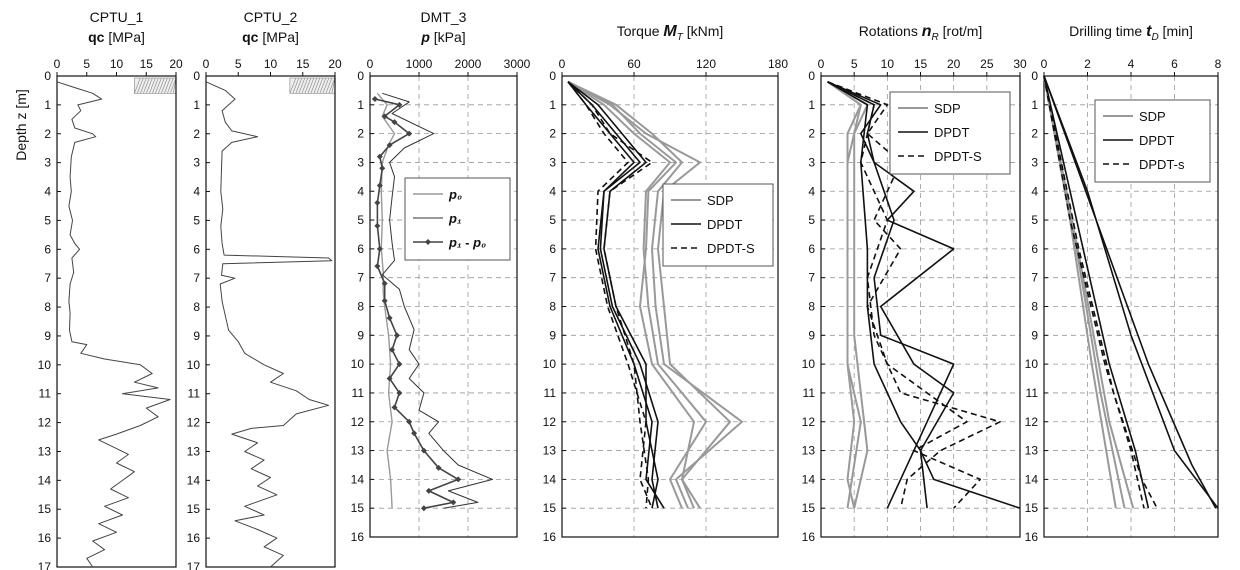 This screenshot has height=570, width=1240. What do you see at coordinates (442, 37) in the screenshot?
I see `dmt3-xlabel: p [kPa]` at bounding box center [442, 37].